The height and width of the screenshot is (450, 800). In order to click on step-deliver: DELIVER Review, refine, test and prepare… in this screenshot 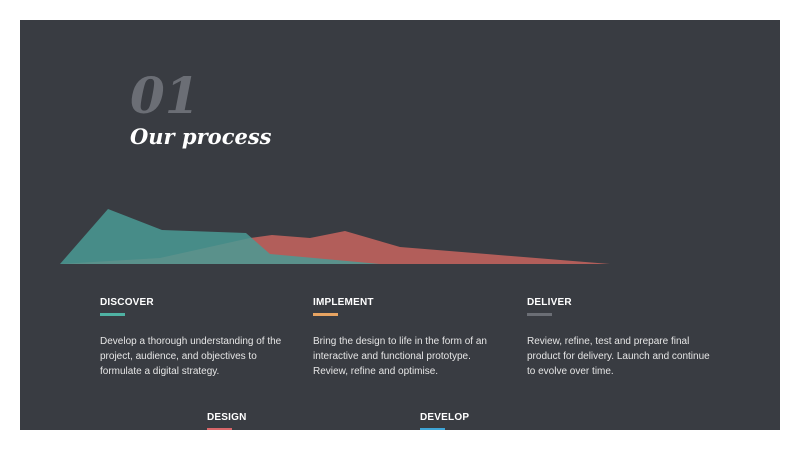, I will do `click(622, 338)`.